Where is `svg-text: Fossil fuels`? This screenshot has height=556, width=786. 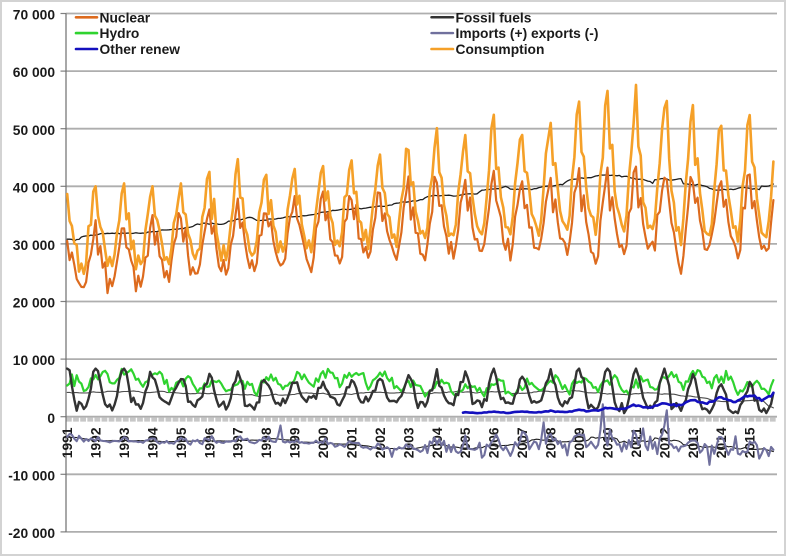 svg-text: Fossil fuels is located at coordinates (494, 17).